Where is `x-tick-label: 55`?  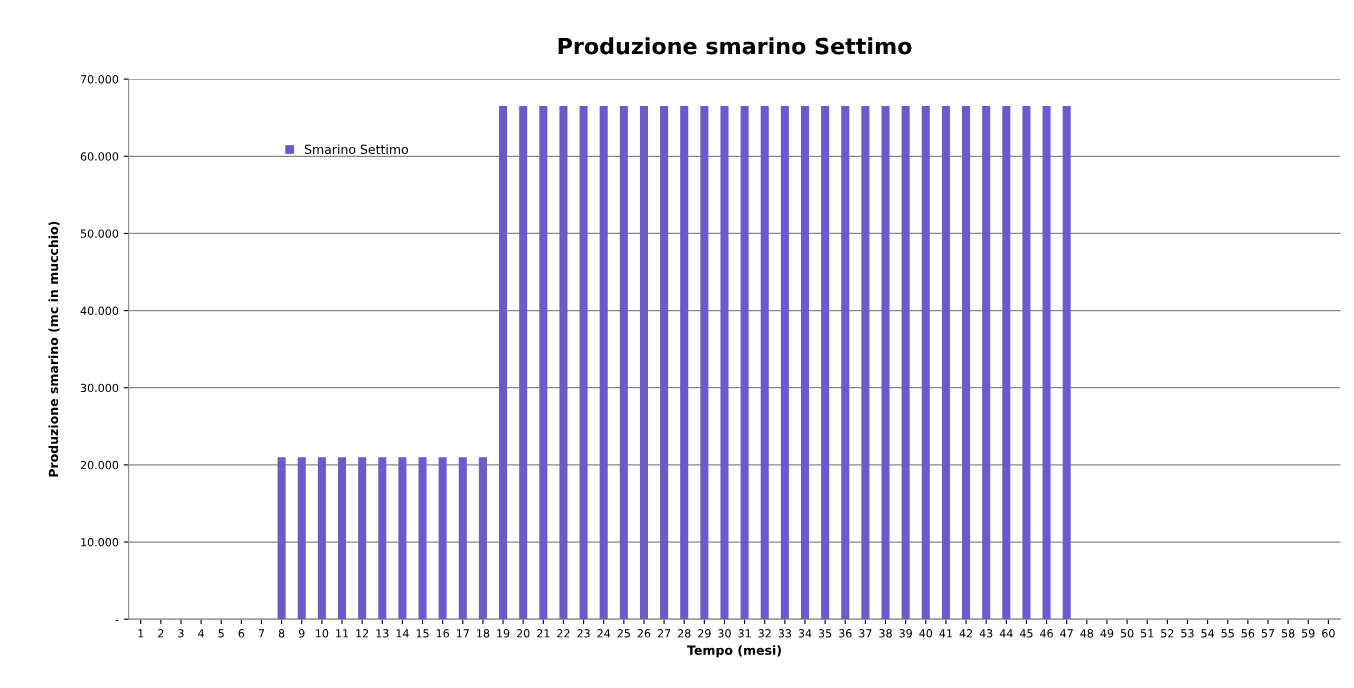
x-tick-label: 55 is located at coordinates (1227, 633).